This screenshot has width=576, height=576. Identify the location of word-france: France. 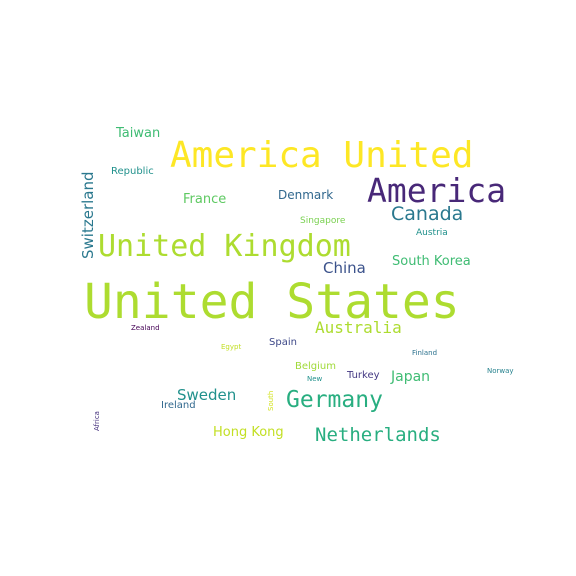
(205, 199).